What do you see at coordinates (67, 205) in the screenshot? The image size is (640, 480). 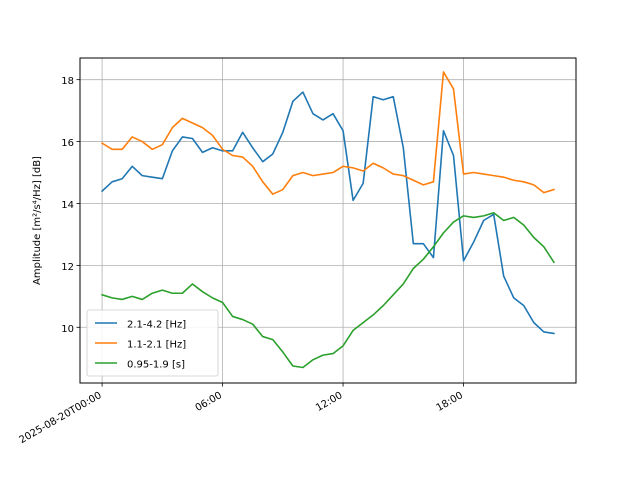 I see `y-tick-label: 14` at bounding box center [67, 205].